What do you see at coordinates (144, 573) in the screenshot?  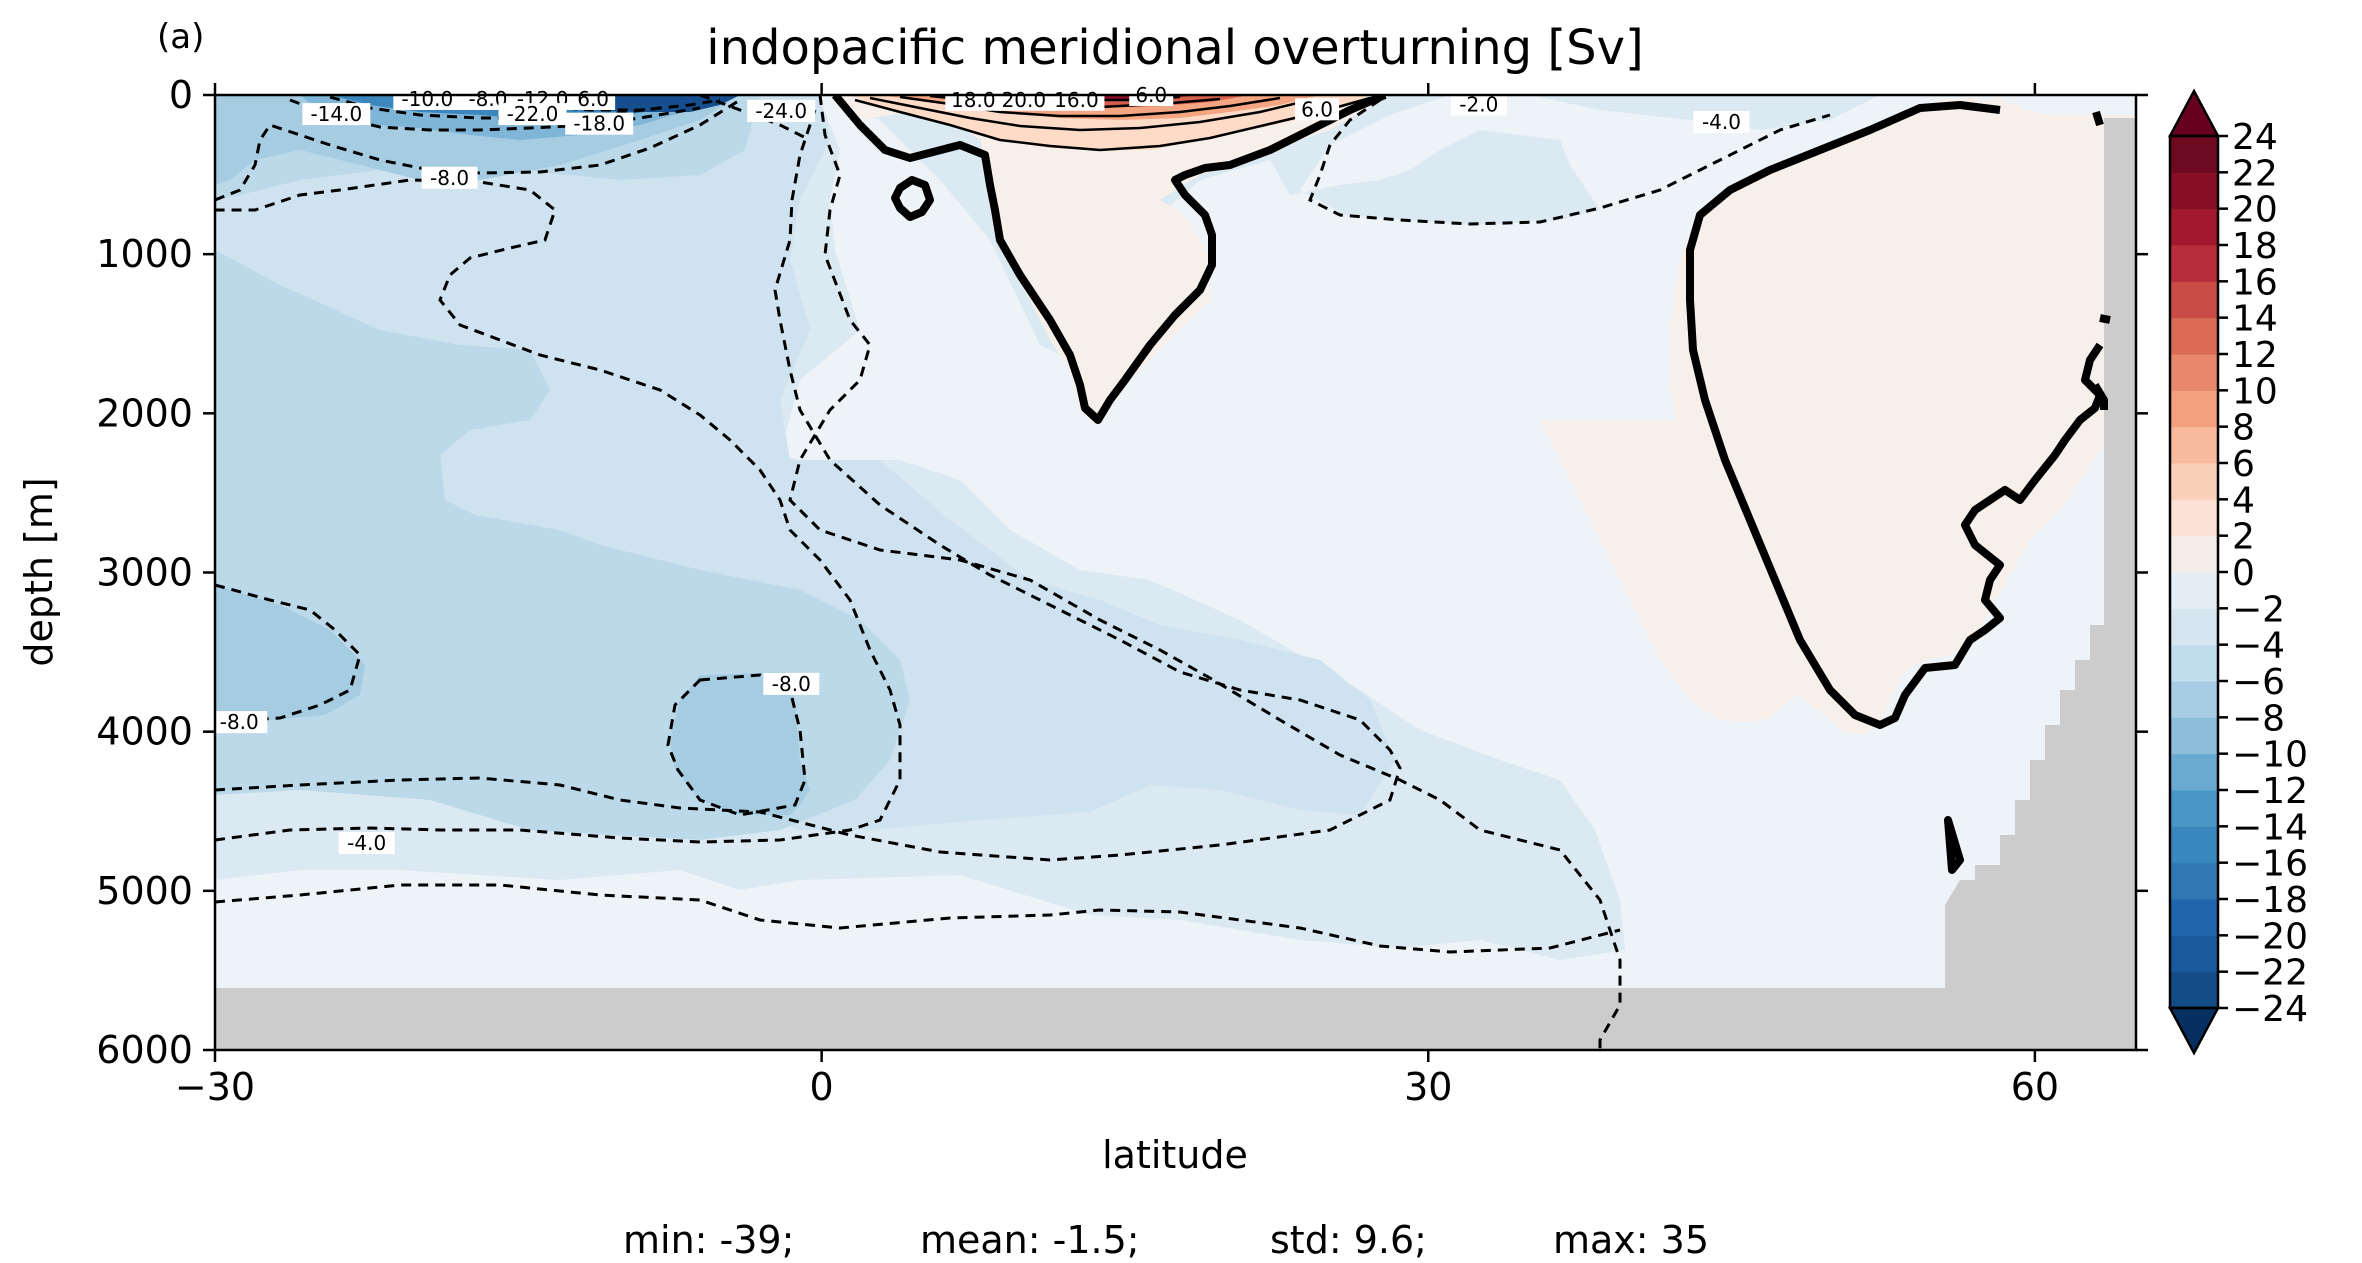 I see `y-tick-label: 3000` at bounding box center [144, 573].